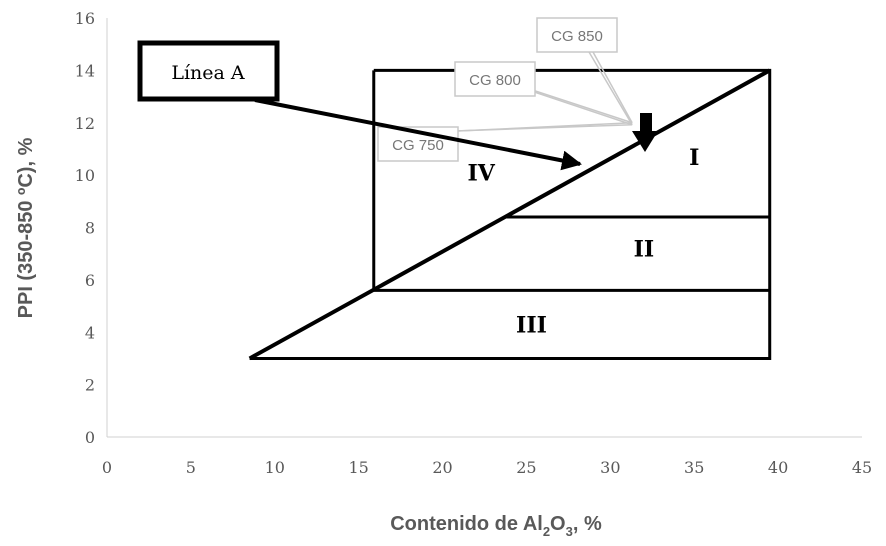  I want to click on y-tick-label: 16, so click(85, 18).